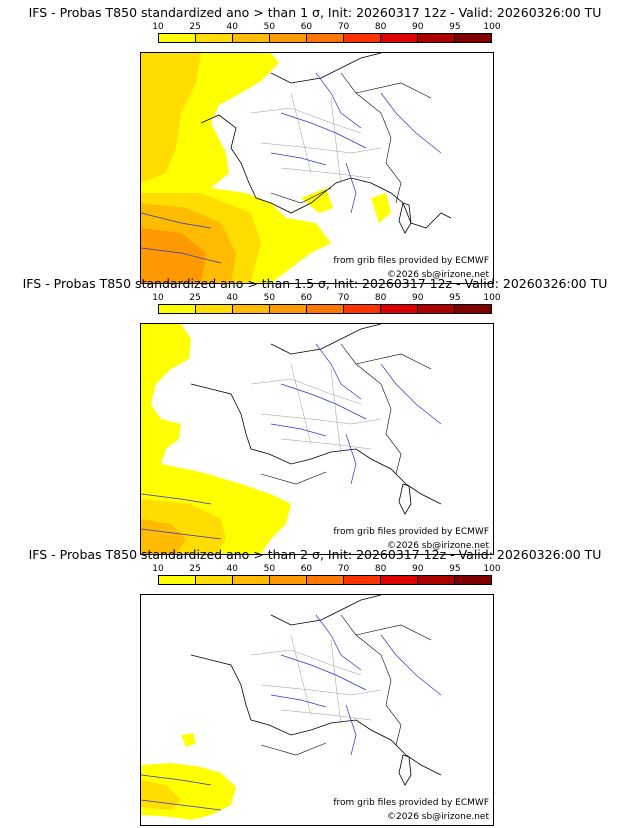 The height and width of the screenshot is (828, 630). What do you see at coordinates (163, 536) in the screenshot?
I see `prob-area-orange-light` at bounding box center [163, 536].